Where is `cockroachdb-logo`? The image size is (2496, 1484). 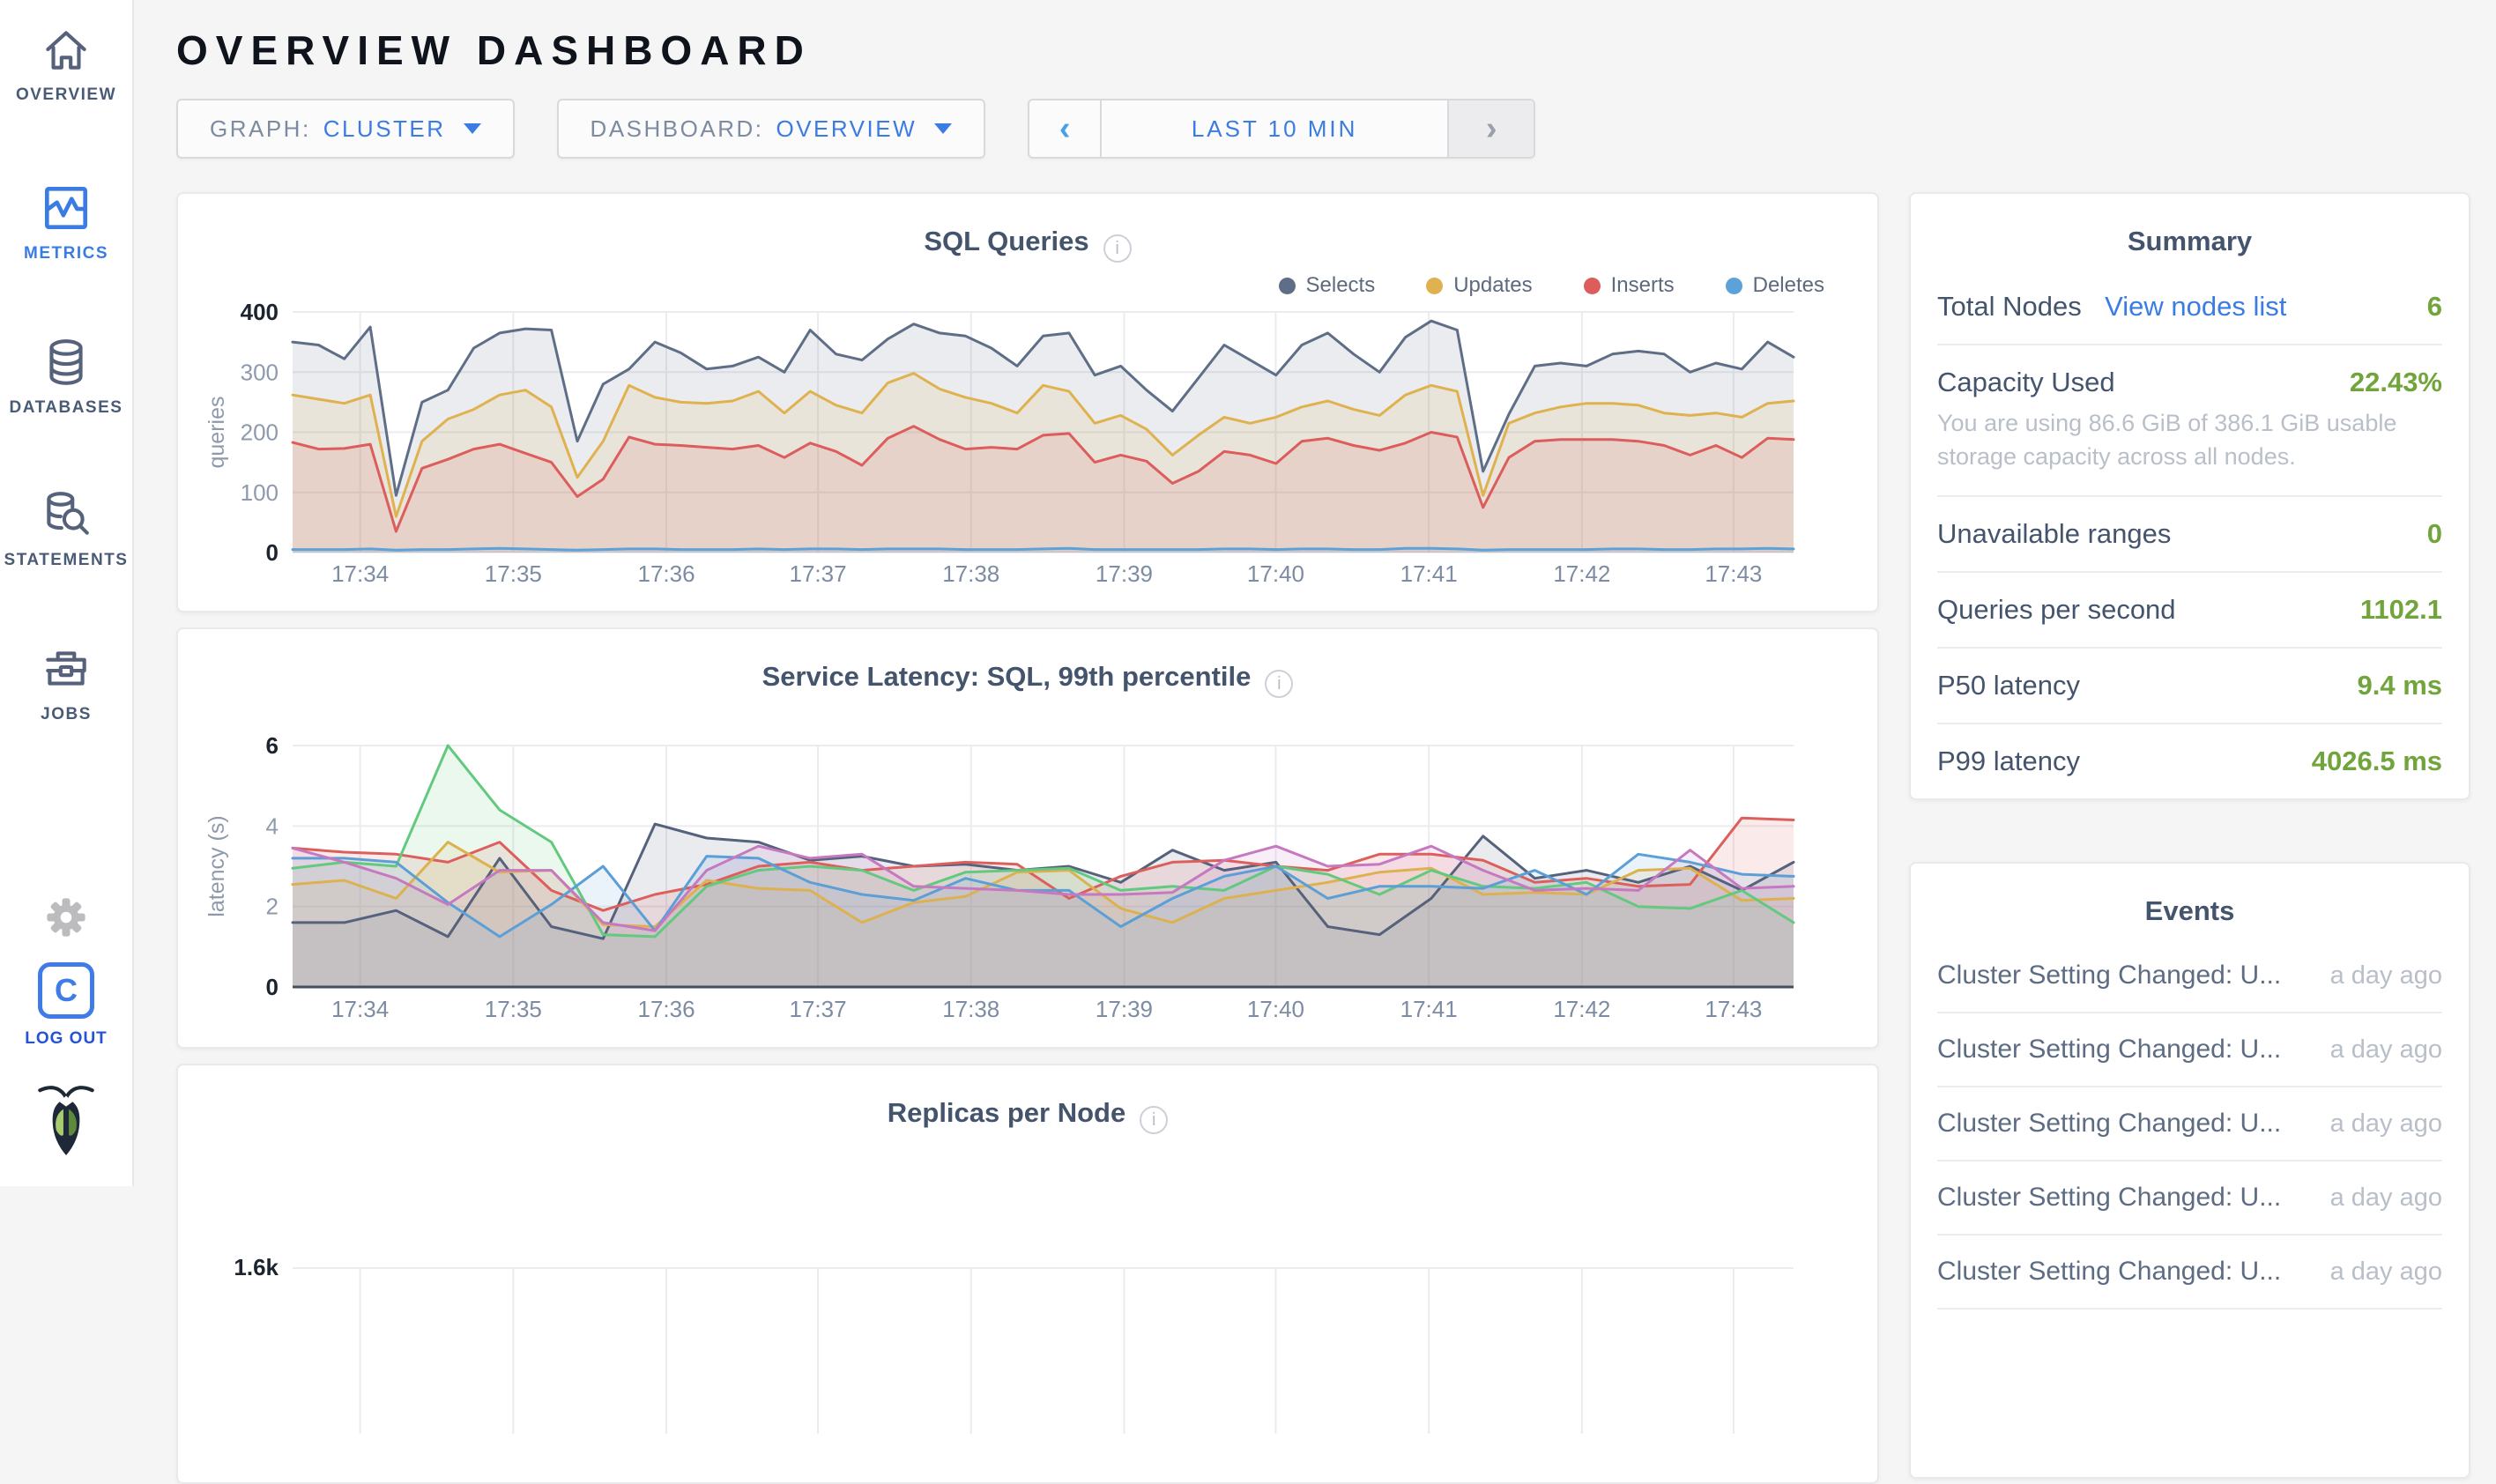
cockroachdb-logo is located at coordinates (66, 1122).